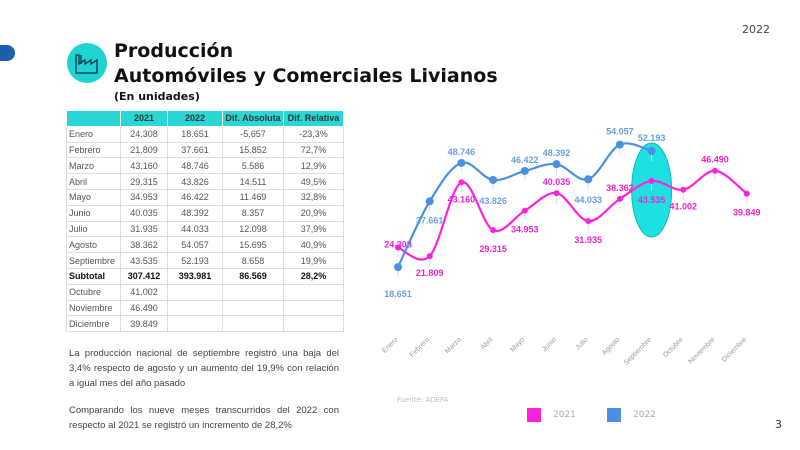 This screenshot has width=800, height=450. I want to click on chart-source: Fuente: ADEFA, so click(423, 400).